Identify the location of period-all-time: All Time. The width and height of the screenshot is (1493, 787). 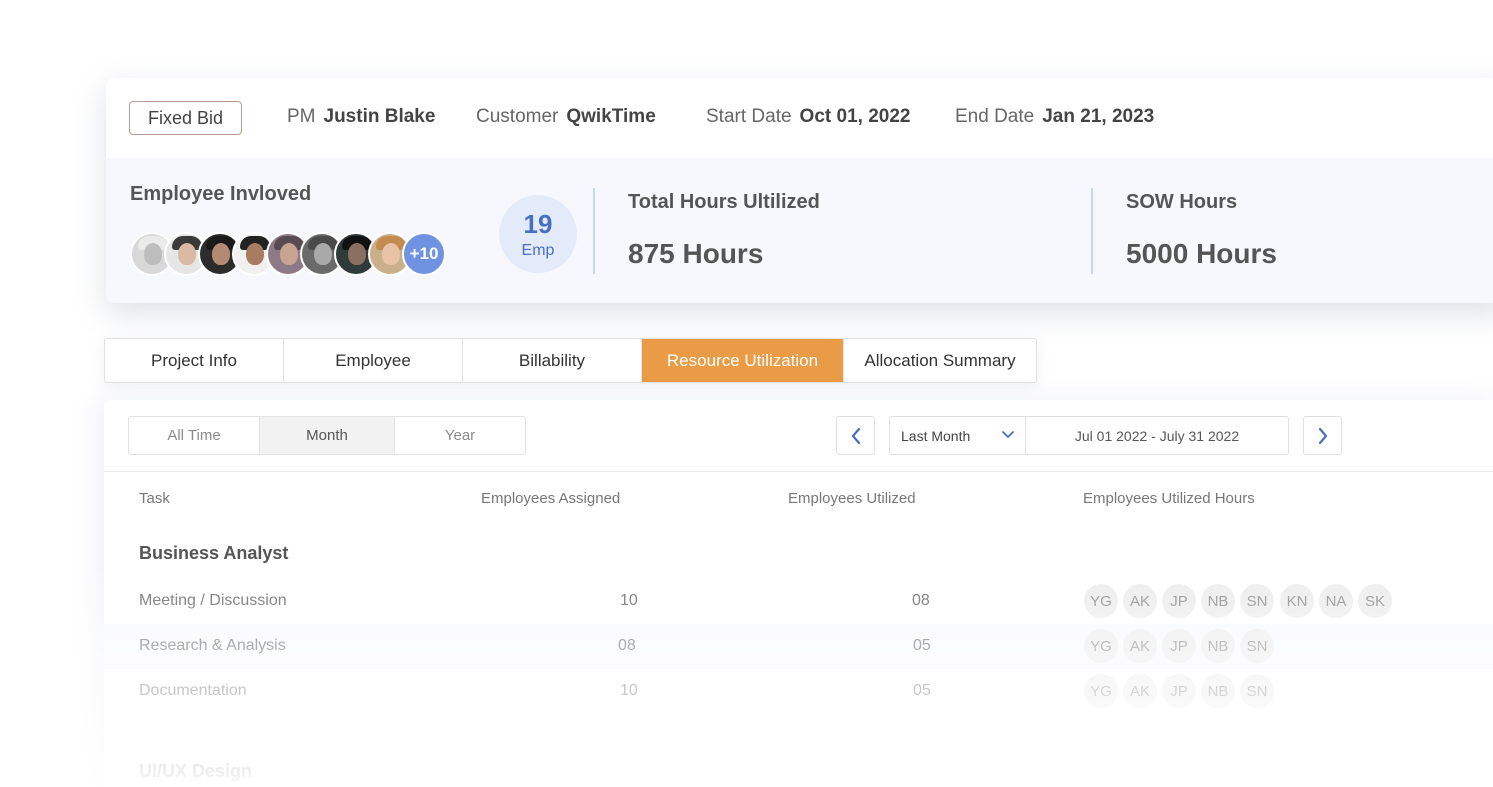
(194, 435).